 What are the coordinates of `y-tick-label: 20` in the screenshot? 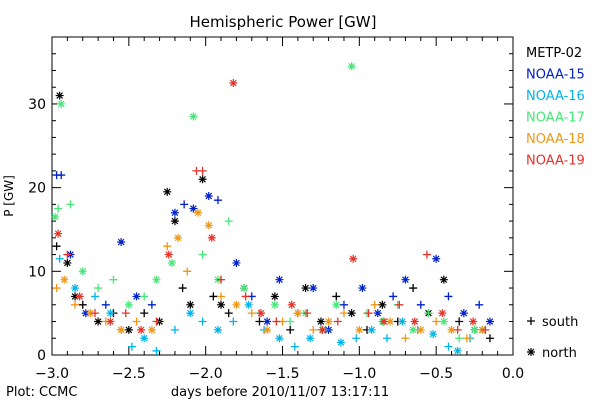 It's located at (37, 189).